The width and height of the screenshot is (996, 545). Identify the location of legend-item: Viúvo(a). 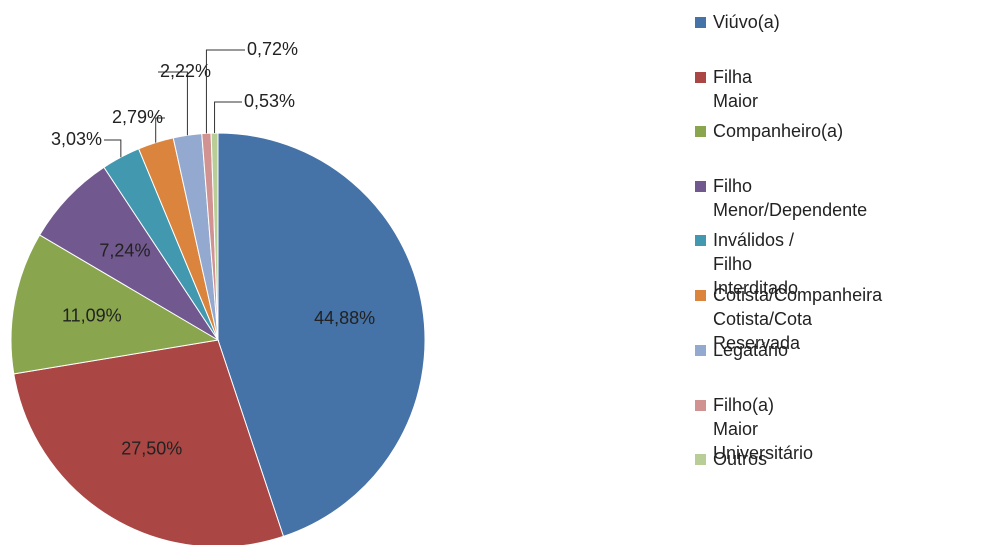
(737, 22).